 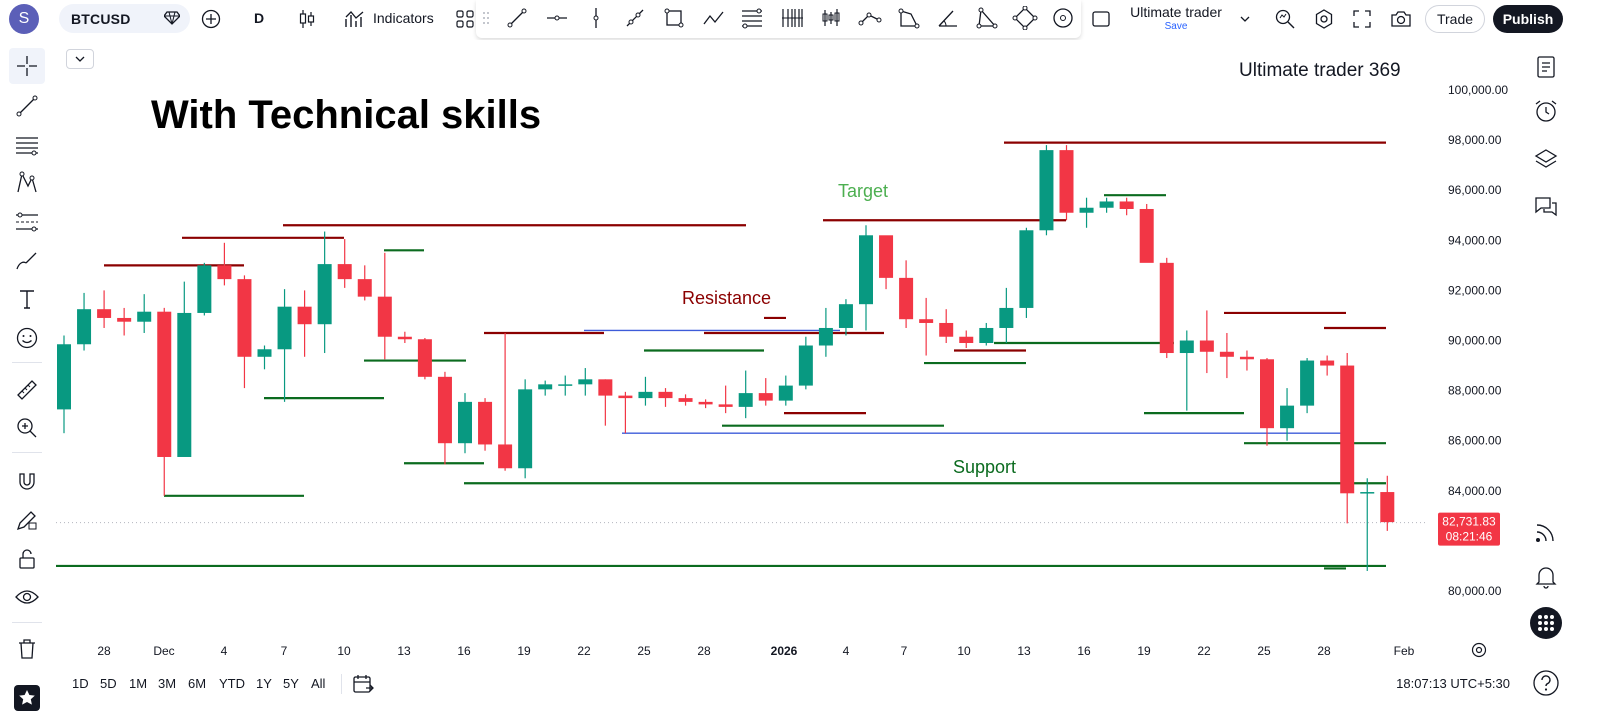 What do you see at coordinates (524, 651) in the screenshot?
I see `time-axis-tick: 19` at bounding box center [524, 651].